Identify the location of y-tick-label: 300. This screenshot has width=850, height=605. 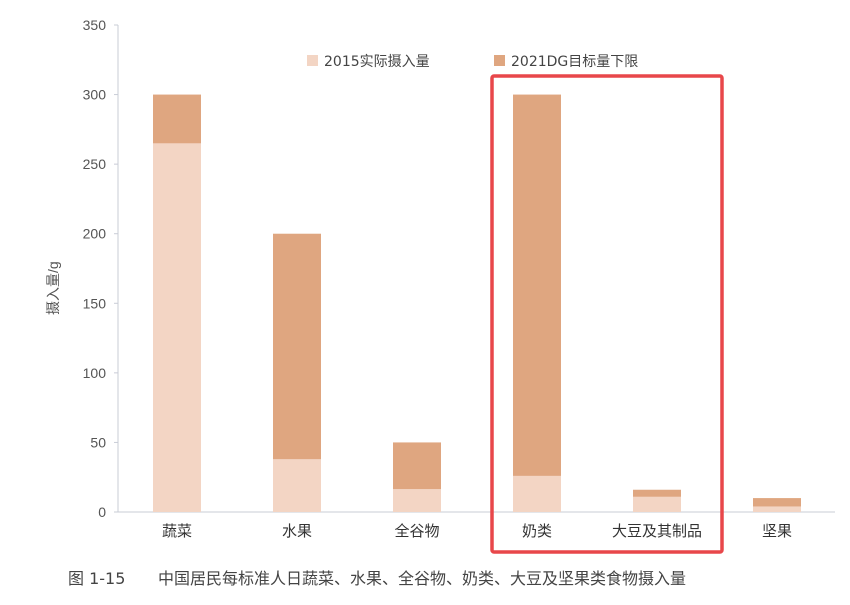
(95, 95).